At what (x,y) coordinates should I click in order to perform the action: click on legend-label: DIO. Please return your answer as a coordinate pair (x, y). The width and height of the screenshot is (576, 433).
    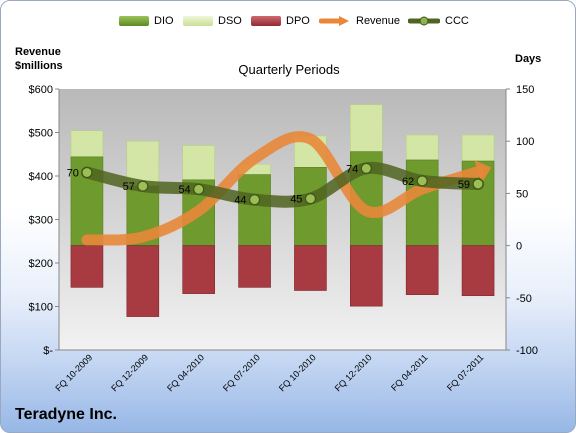
    Looking at the image, I should click on (164, 21).